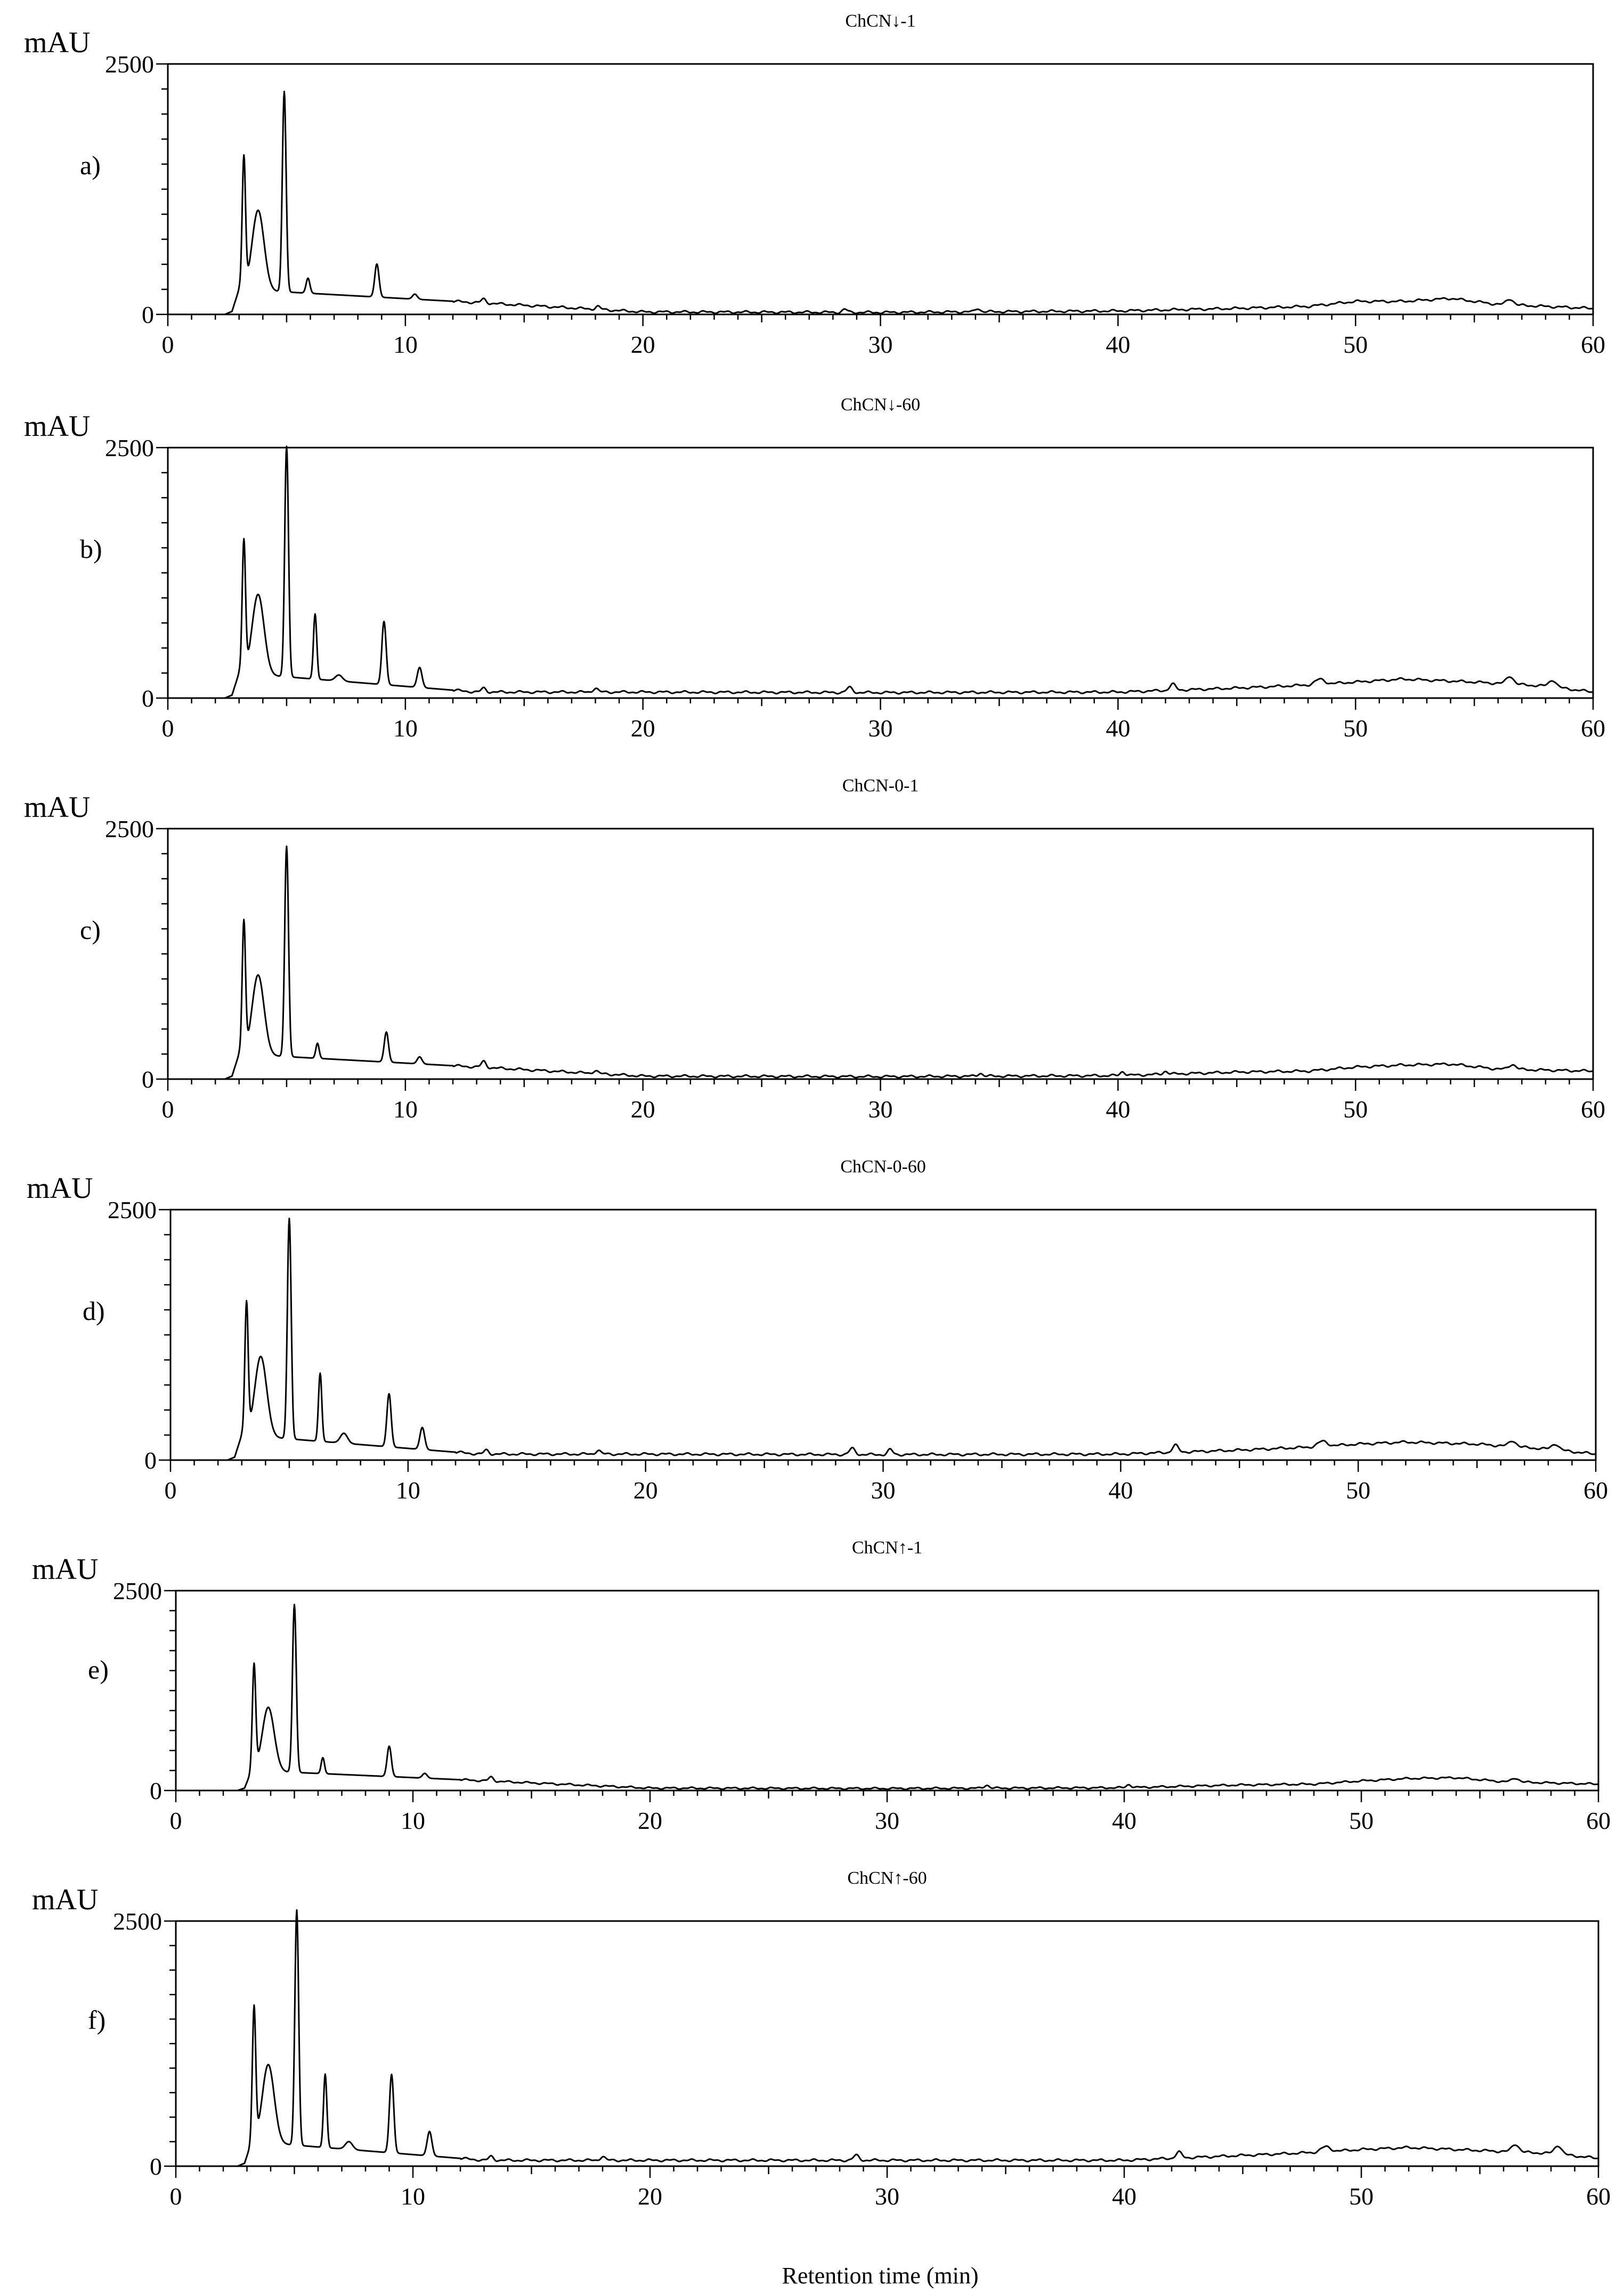 The height and width of the screenshot is (2293, 1624). What do you see at coordinates (90, 930) in the screenshot?
I see `panel-label: c)` at bounding box center [90, 930].